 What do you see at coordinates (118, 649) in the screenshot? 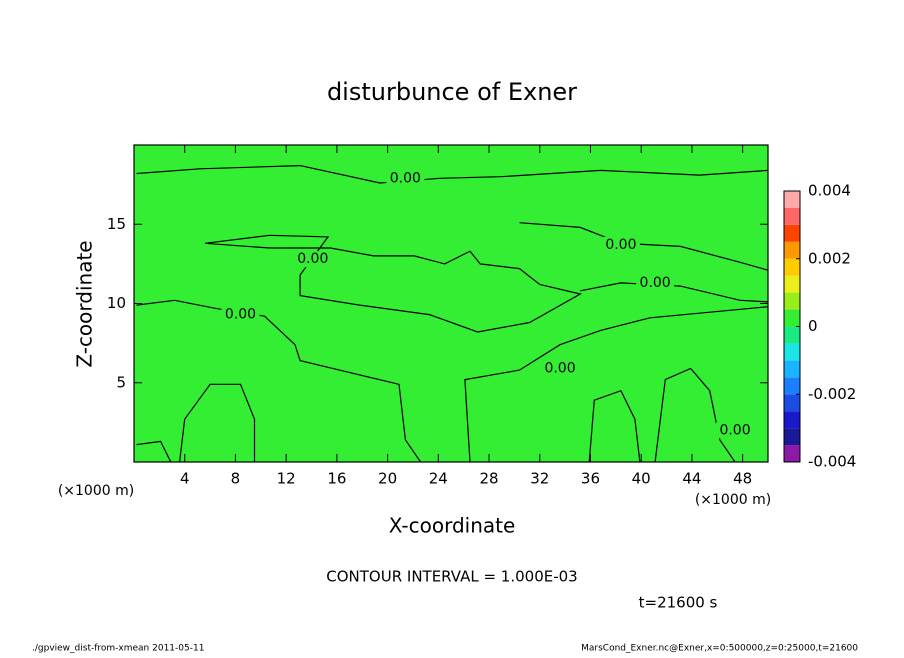
I see `footer-left: ./gpview_dist-from-xmean 2011-05-11` at bounding box center [118, 649].